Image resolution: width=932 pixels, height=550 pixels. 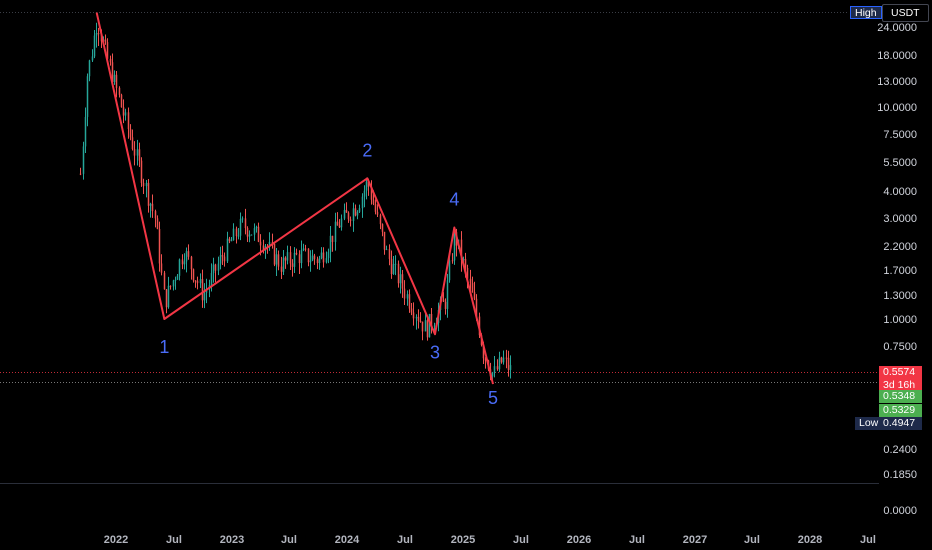 I want to click on wave-label-5: 5, so click(x=493, y=398).